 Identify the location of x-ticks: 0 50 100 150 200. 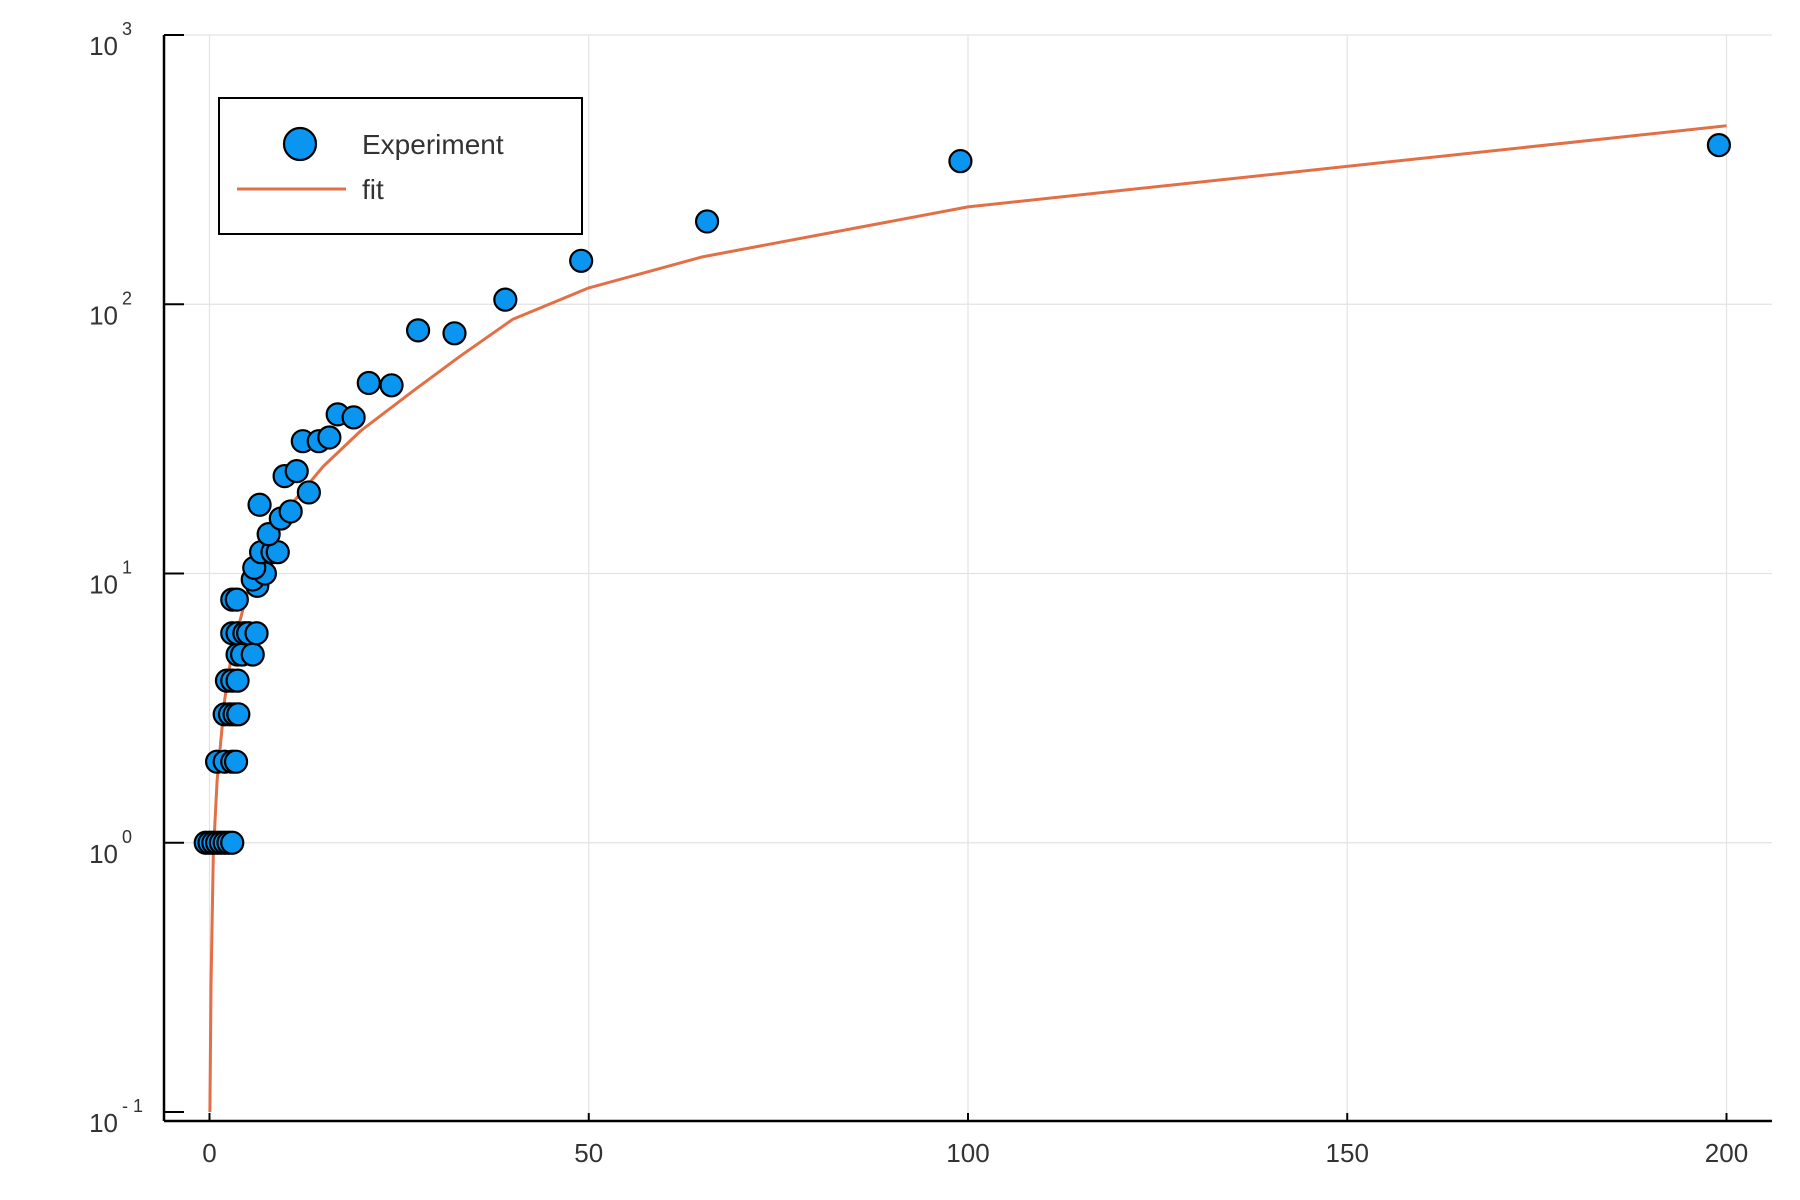
(975, 1140).